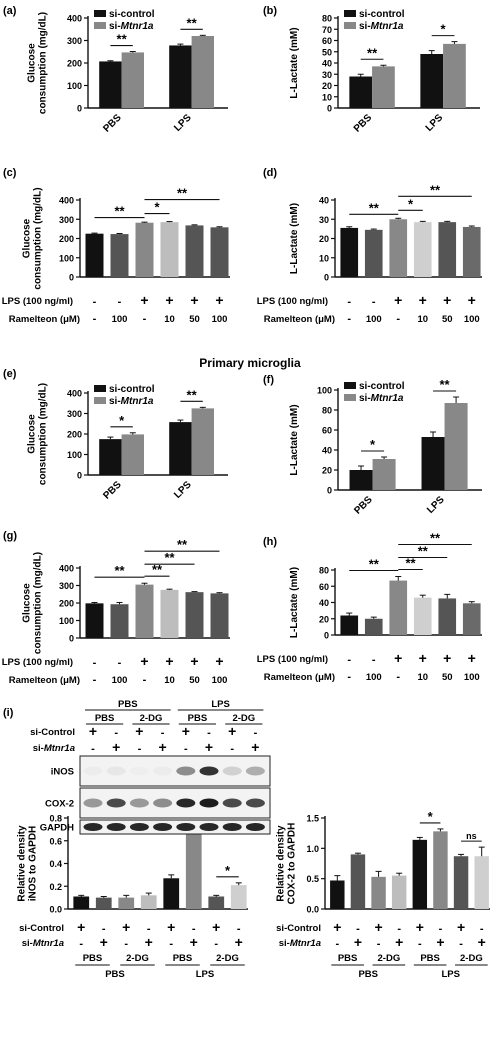  Describe the element at coordinates (327, 30) in the screenshot. I see `panel-b-ytick-label: 70` at that location.